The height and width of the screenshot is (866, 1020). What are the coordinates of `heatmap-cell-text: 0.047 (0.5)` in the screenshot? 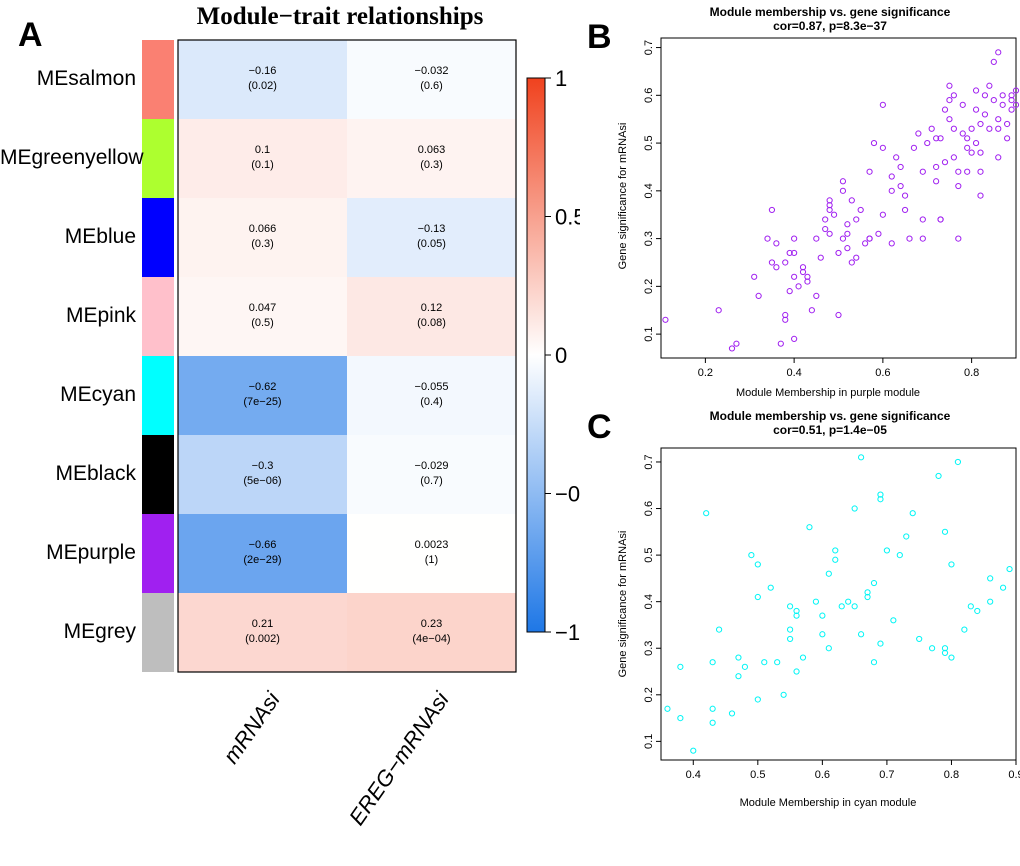 It's located at (262, 316).